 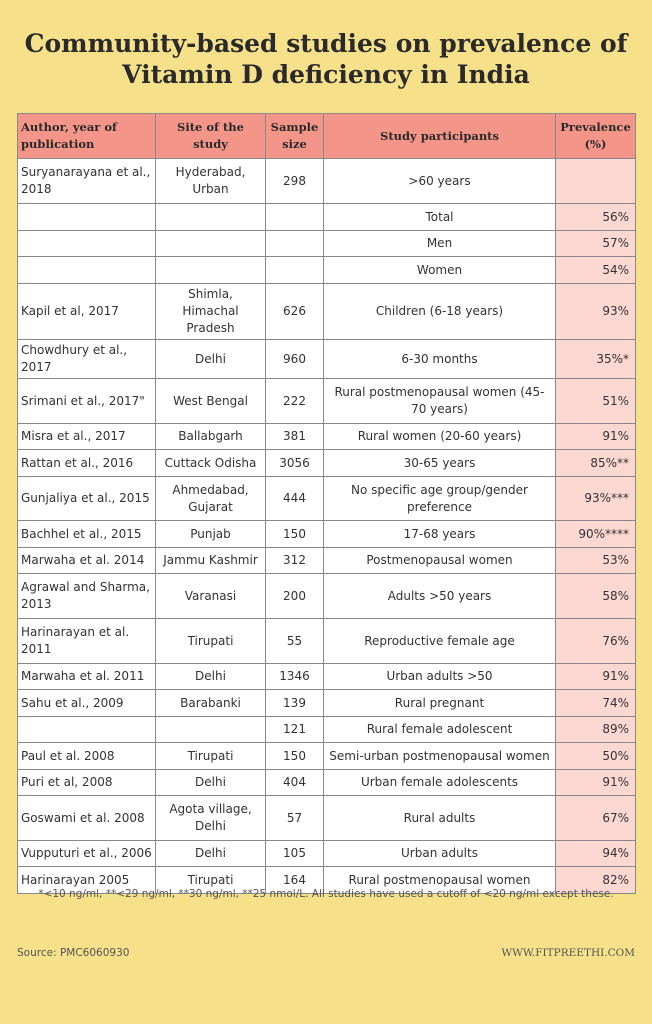 What do you see at coordinates (294, 641) in the screenshot?
I see `cell-sample-size: 55` at bounding box center [294, 641].